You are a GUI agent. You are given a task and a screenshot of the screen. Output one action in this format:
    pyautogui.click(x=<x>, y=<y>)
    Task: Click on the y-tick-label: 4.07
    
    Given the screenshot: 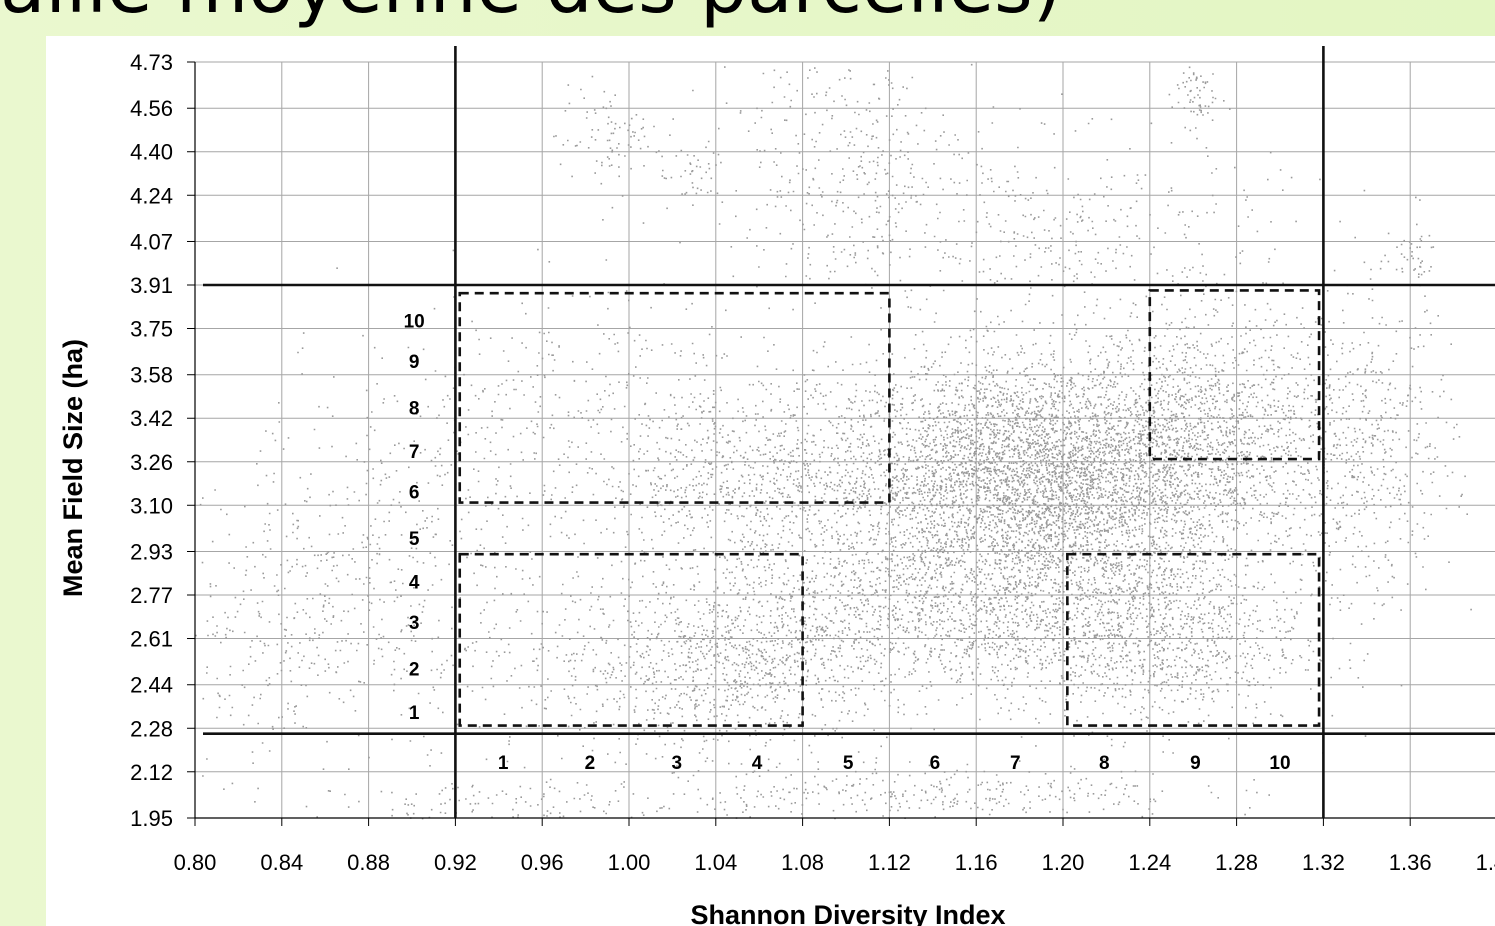 What is the action you would take?
    pyautogui.click(x=151, y=241)
    